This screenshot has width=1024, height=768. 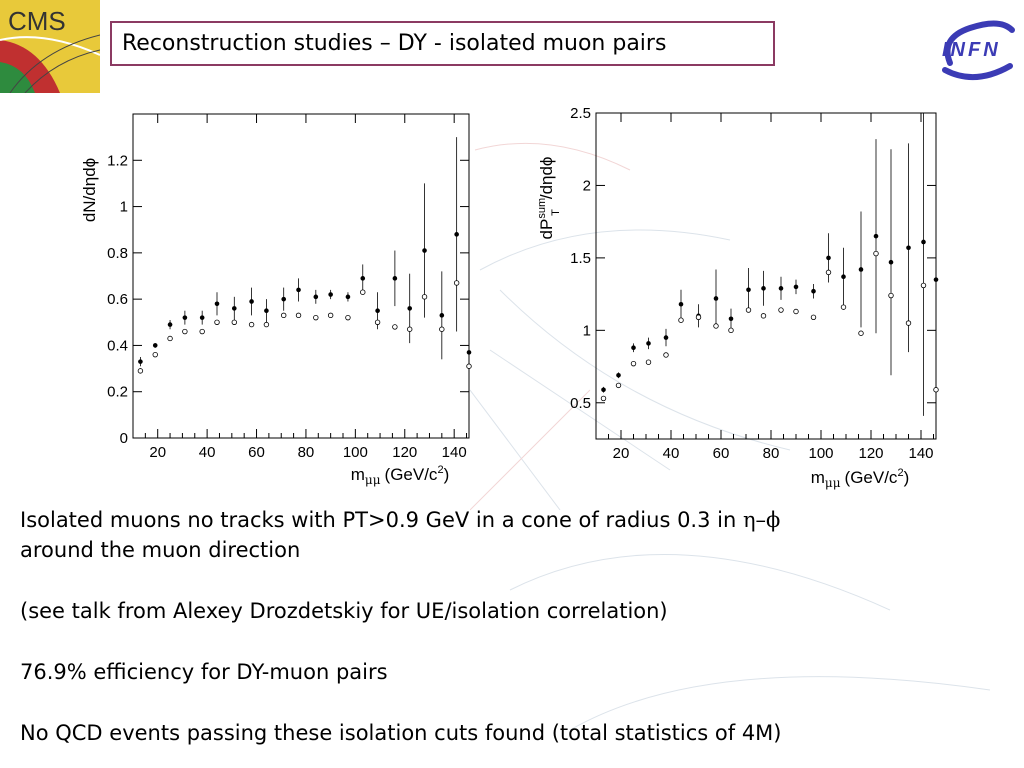 What do you see at coordinates (355, 452) in the screenshot?
I see `chart1-xtick-label: 100` at bounding box center [355, 452].